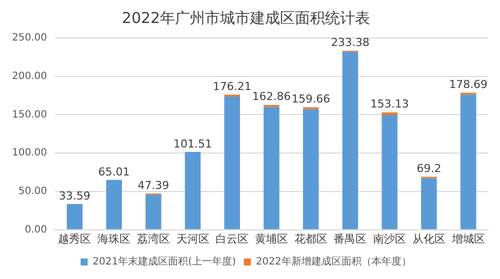 This screenshot has height=279, width=500. Describe the element at coordinates (246, 17) in the screenshot. I see `chart-title: 2022年广州市城市建成区面积统计表` at that location.